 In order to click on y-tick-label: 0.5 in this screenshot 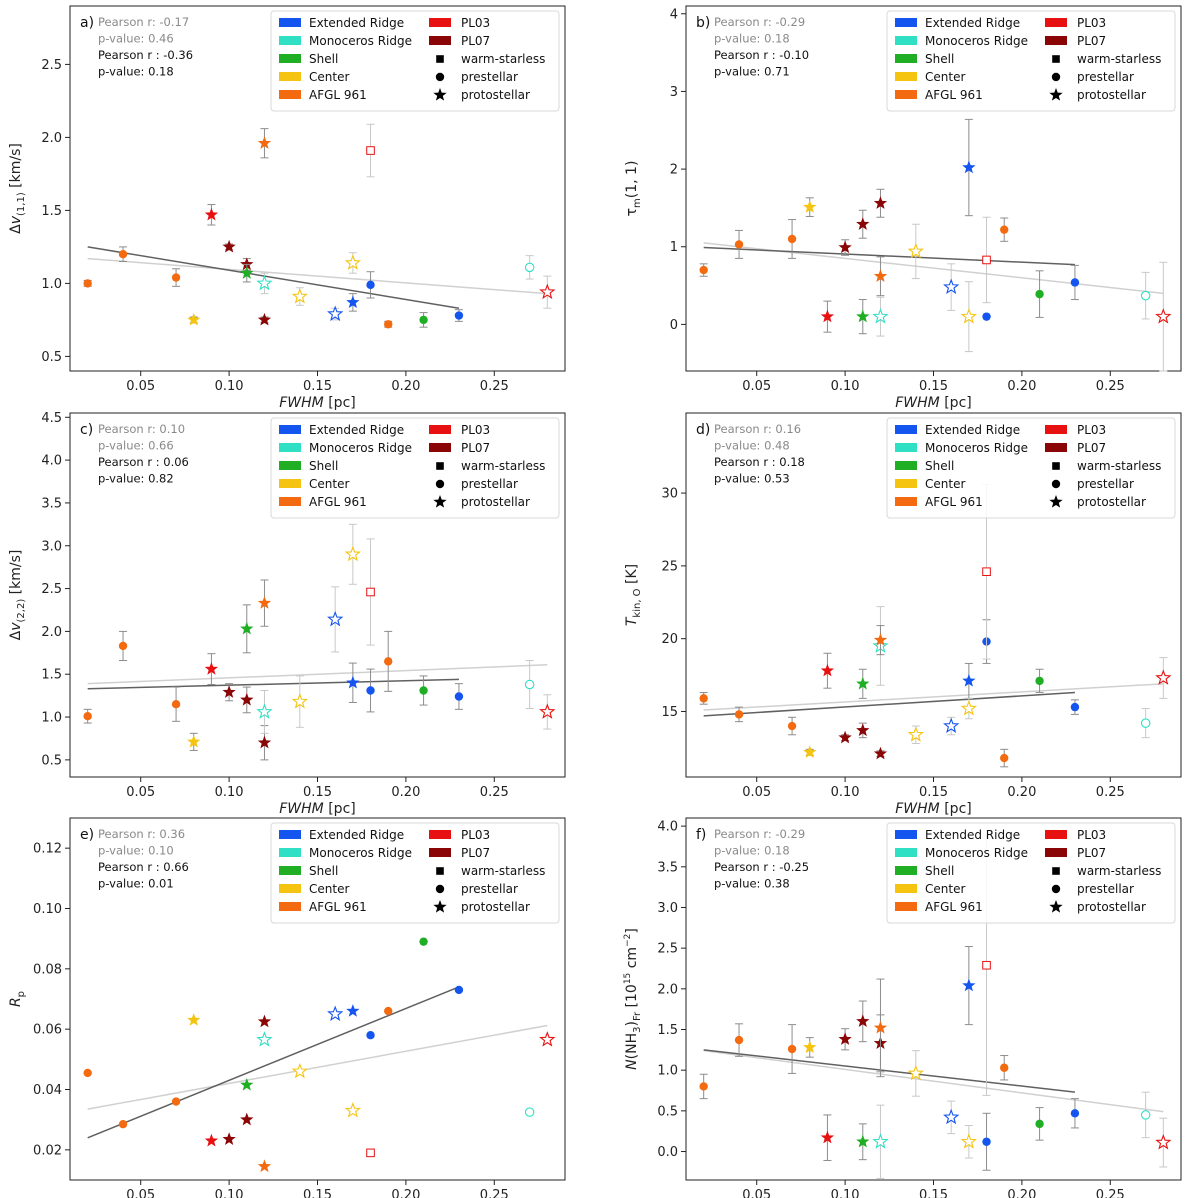, I will do `click(51, 760)`.